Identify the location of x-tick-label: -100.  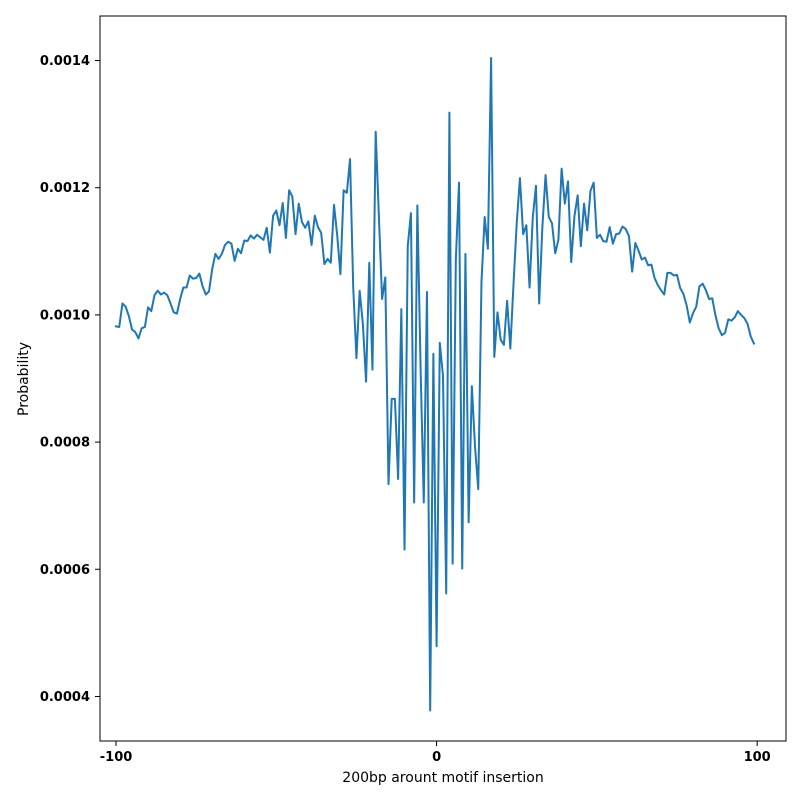
(116, 757).